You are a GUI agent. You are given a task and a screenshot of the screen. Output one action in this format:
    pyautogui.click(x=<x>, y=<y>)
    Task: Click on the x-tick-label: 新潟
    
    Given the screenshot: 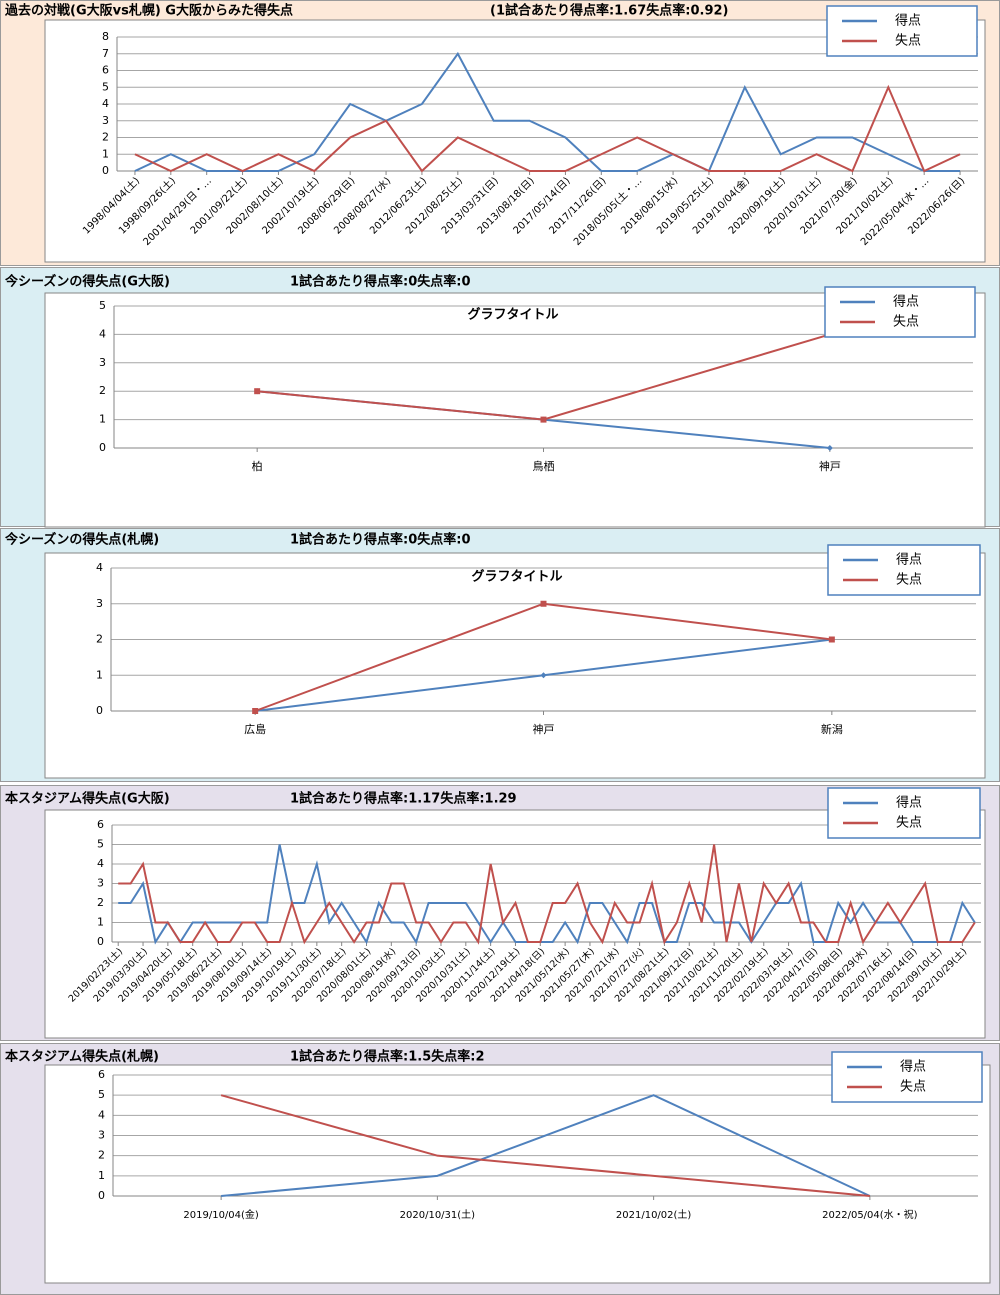 What is the action you would take?
    pyautogui.click(x=832, y=729)
    